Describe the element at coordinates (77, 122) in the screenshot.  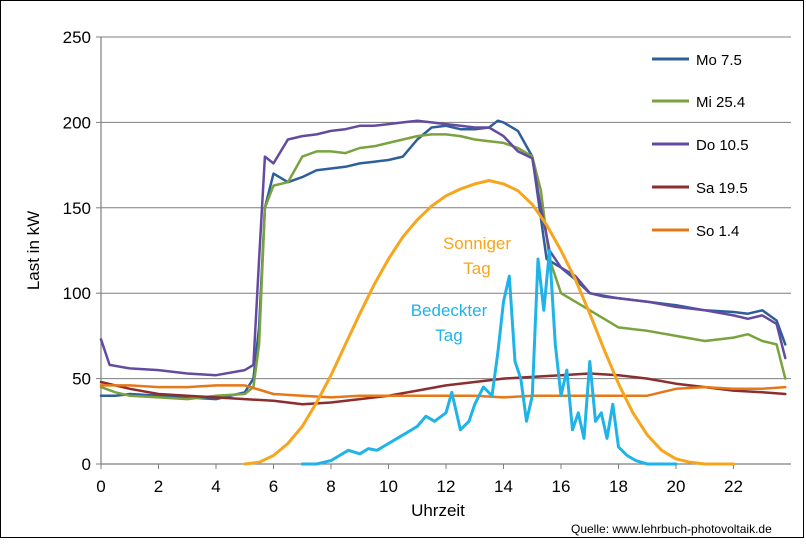
I see `y-tick-label-200: 200` at that location.